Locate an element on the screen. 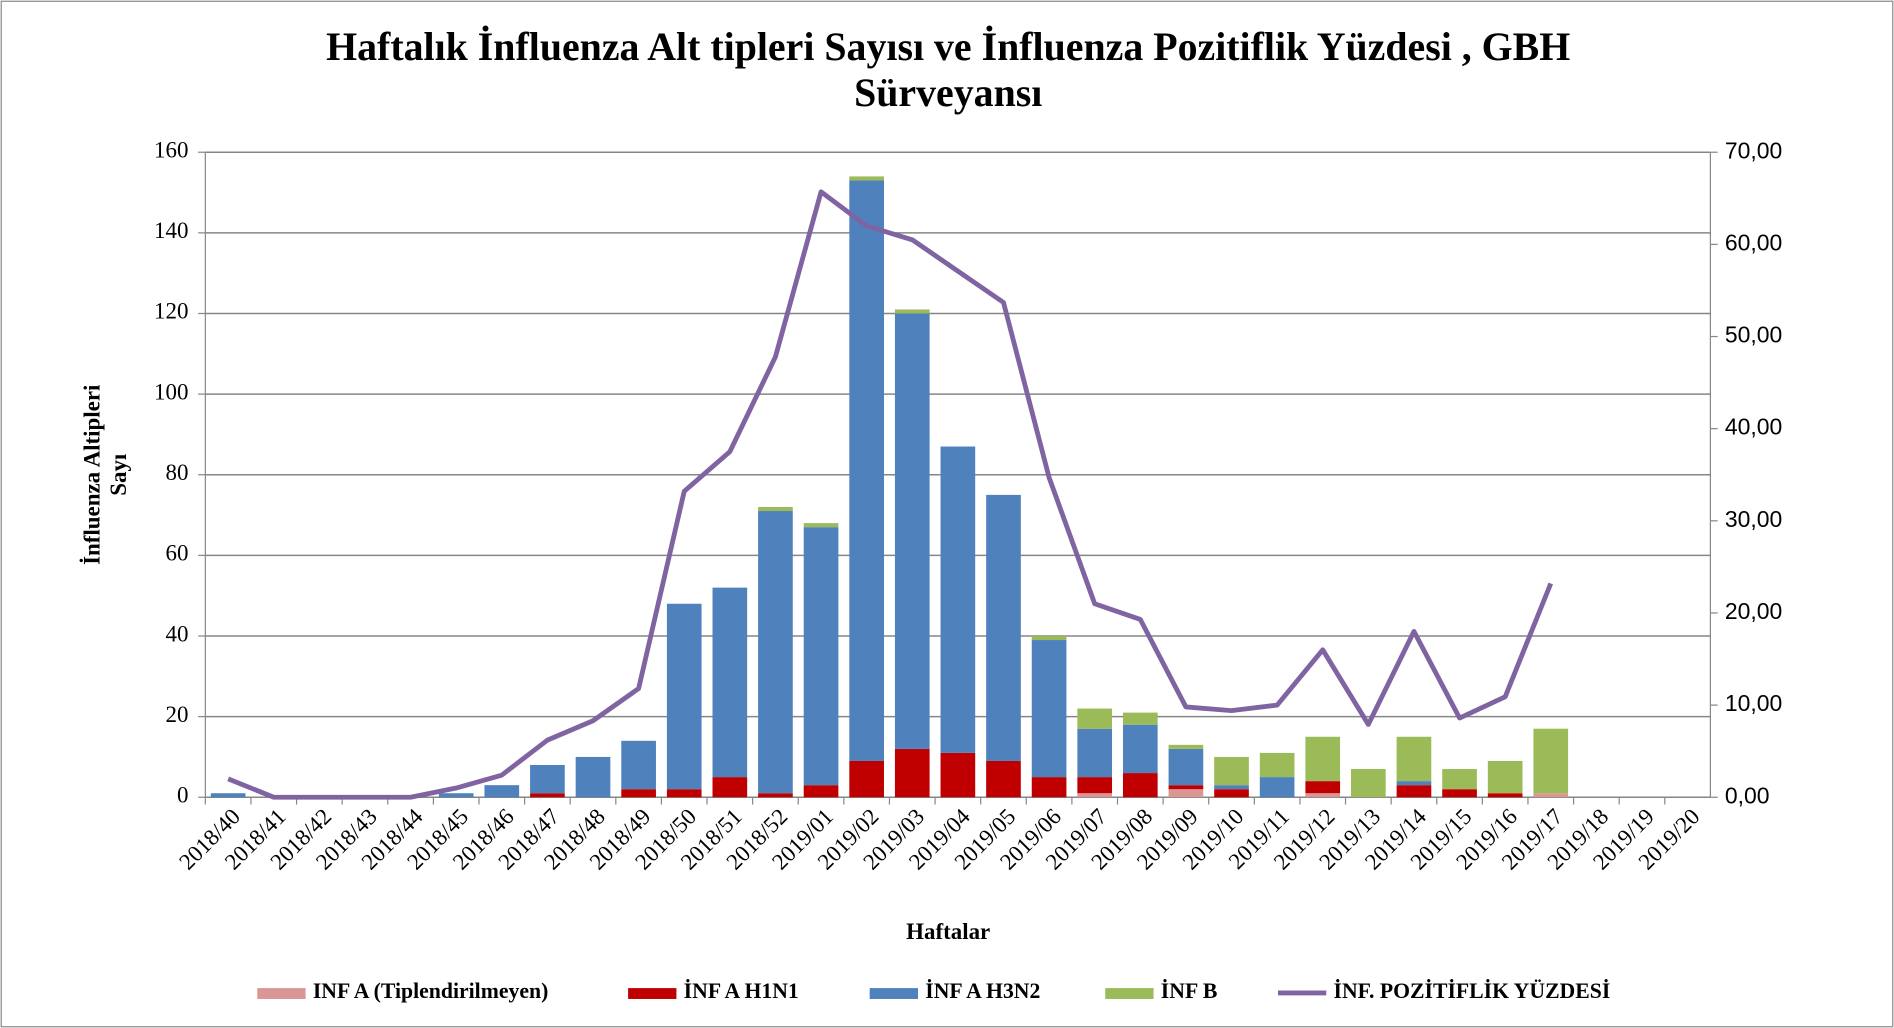 This screenshot has height=1028, width=1894. legend-label: İNF A H1N1 is located at coordinates (741, 991).